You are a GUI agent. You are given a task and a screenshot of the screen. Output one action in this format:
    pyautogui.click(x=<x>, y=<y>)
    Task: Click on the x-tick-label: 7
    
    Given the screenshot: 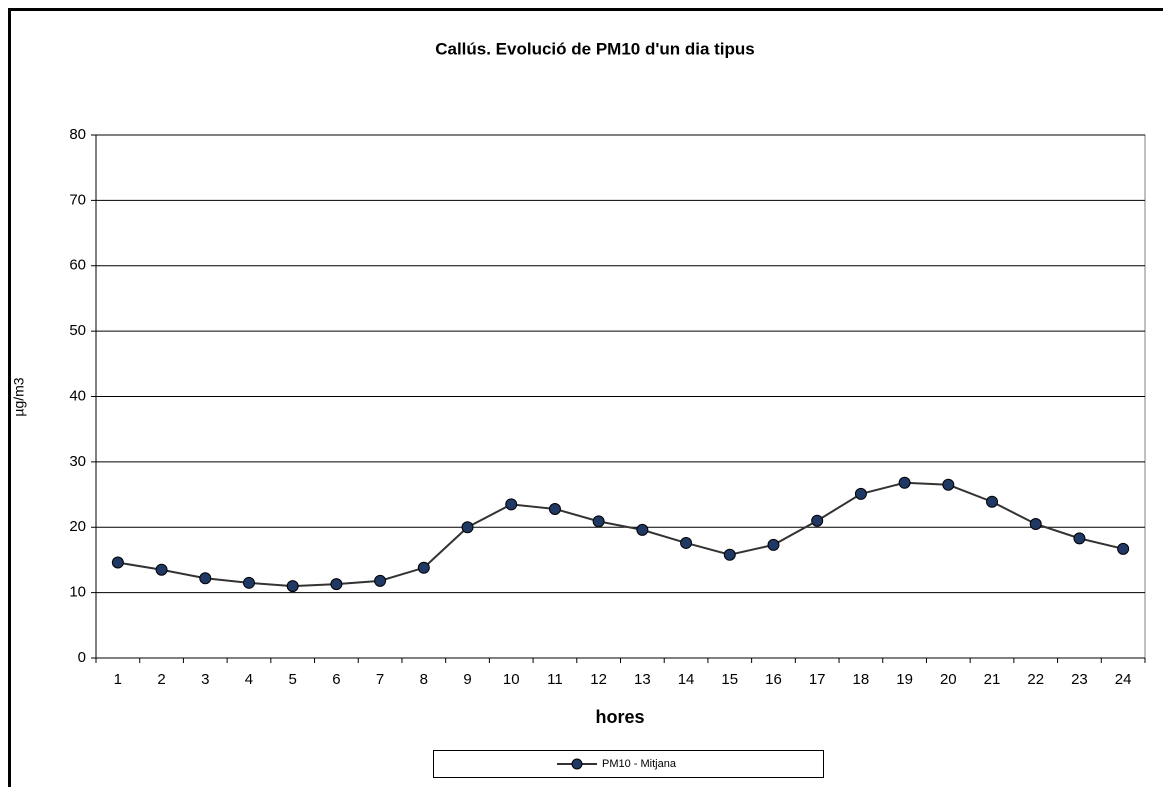 What is the action you would take?
    pyautogui.click(x=380, y=679)
    